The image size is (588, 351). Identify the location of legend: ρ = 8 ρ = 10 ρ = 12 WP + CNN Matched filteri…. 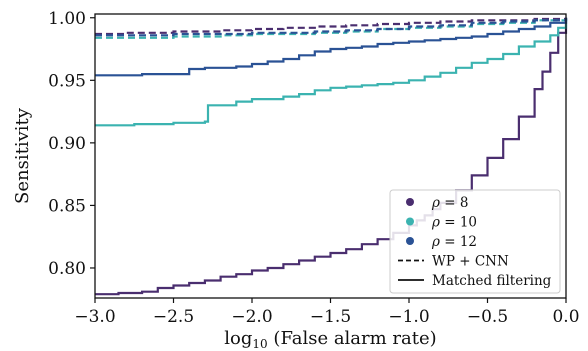
(475, 241).